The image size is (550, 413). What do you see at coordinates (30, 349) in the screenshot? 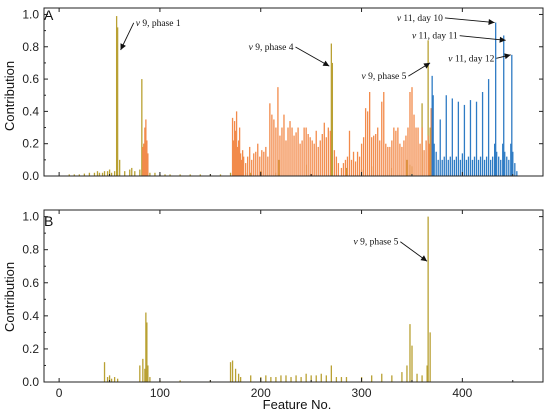
I see `ytick-label-panelB-1: 0.2` at bounding box center [30, 349].